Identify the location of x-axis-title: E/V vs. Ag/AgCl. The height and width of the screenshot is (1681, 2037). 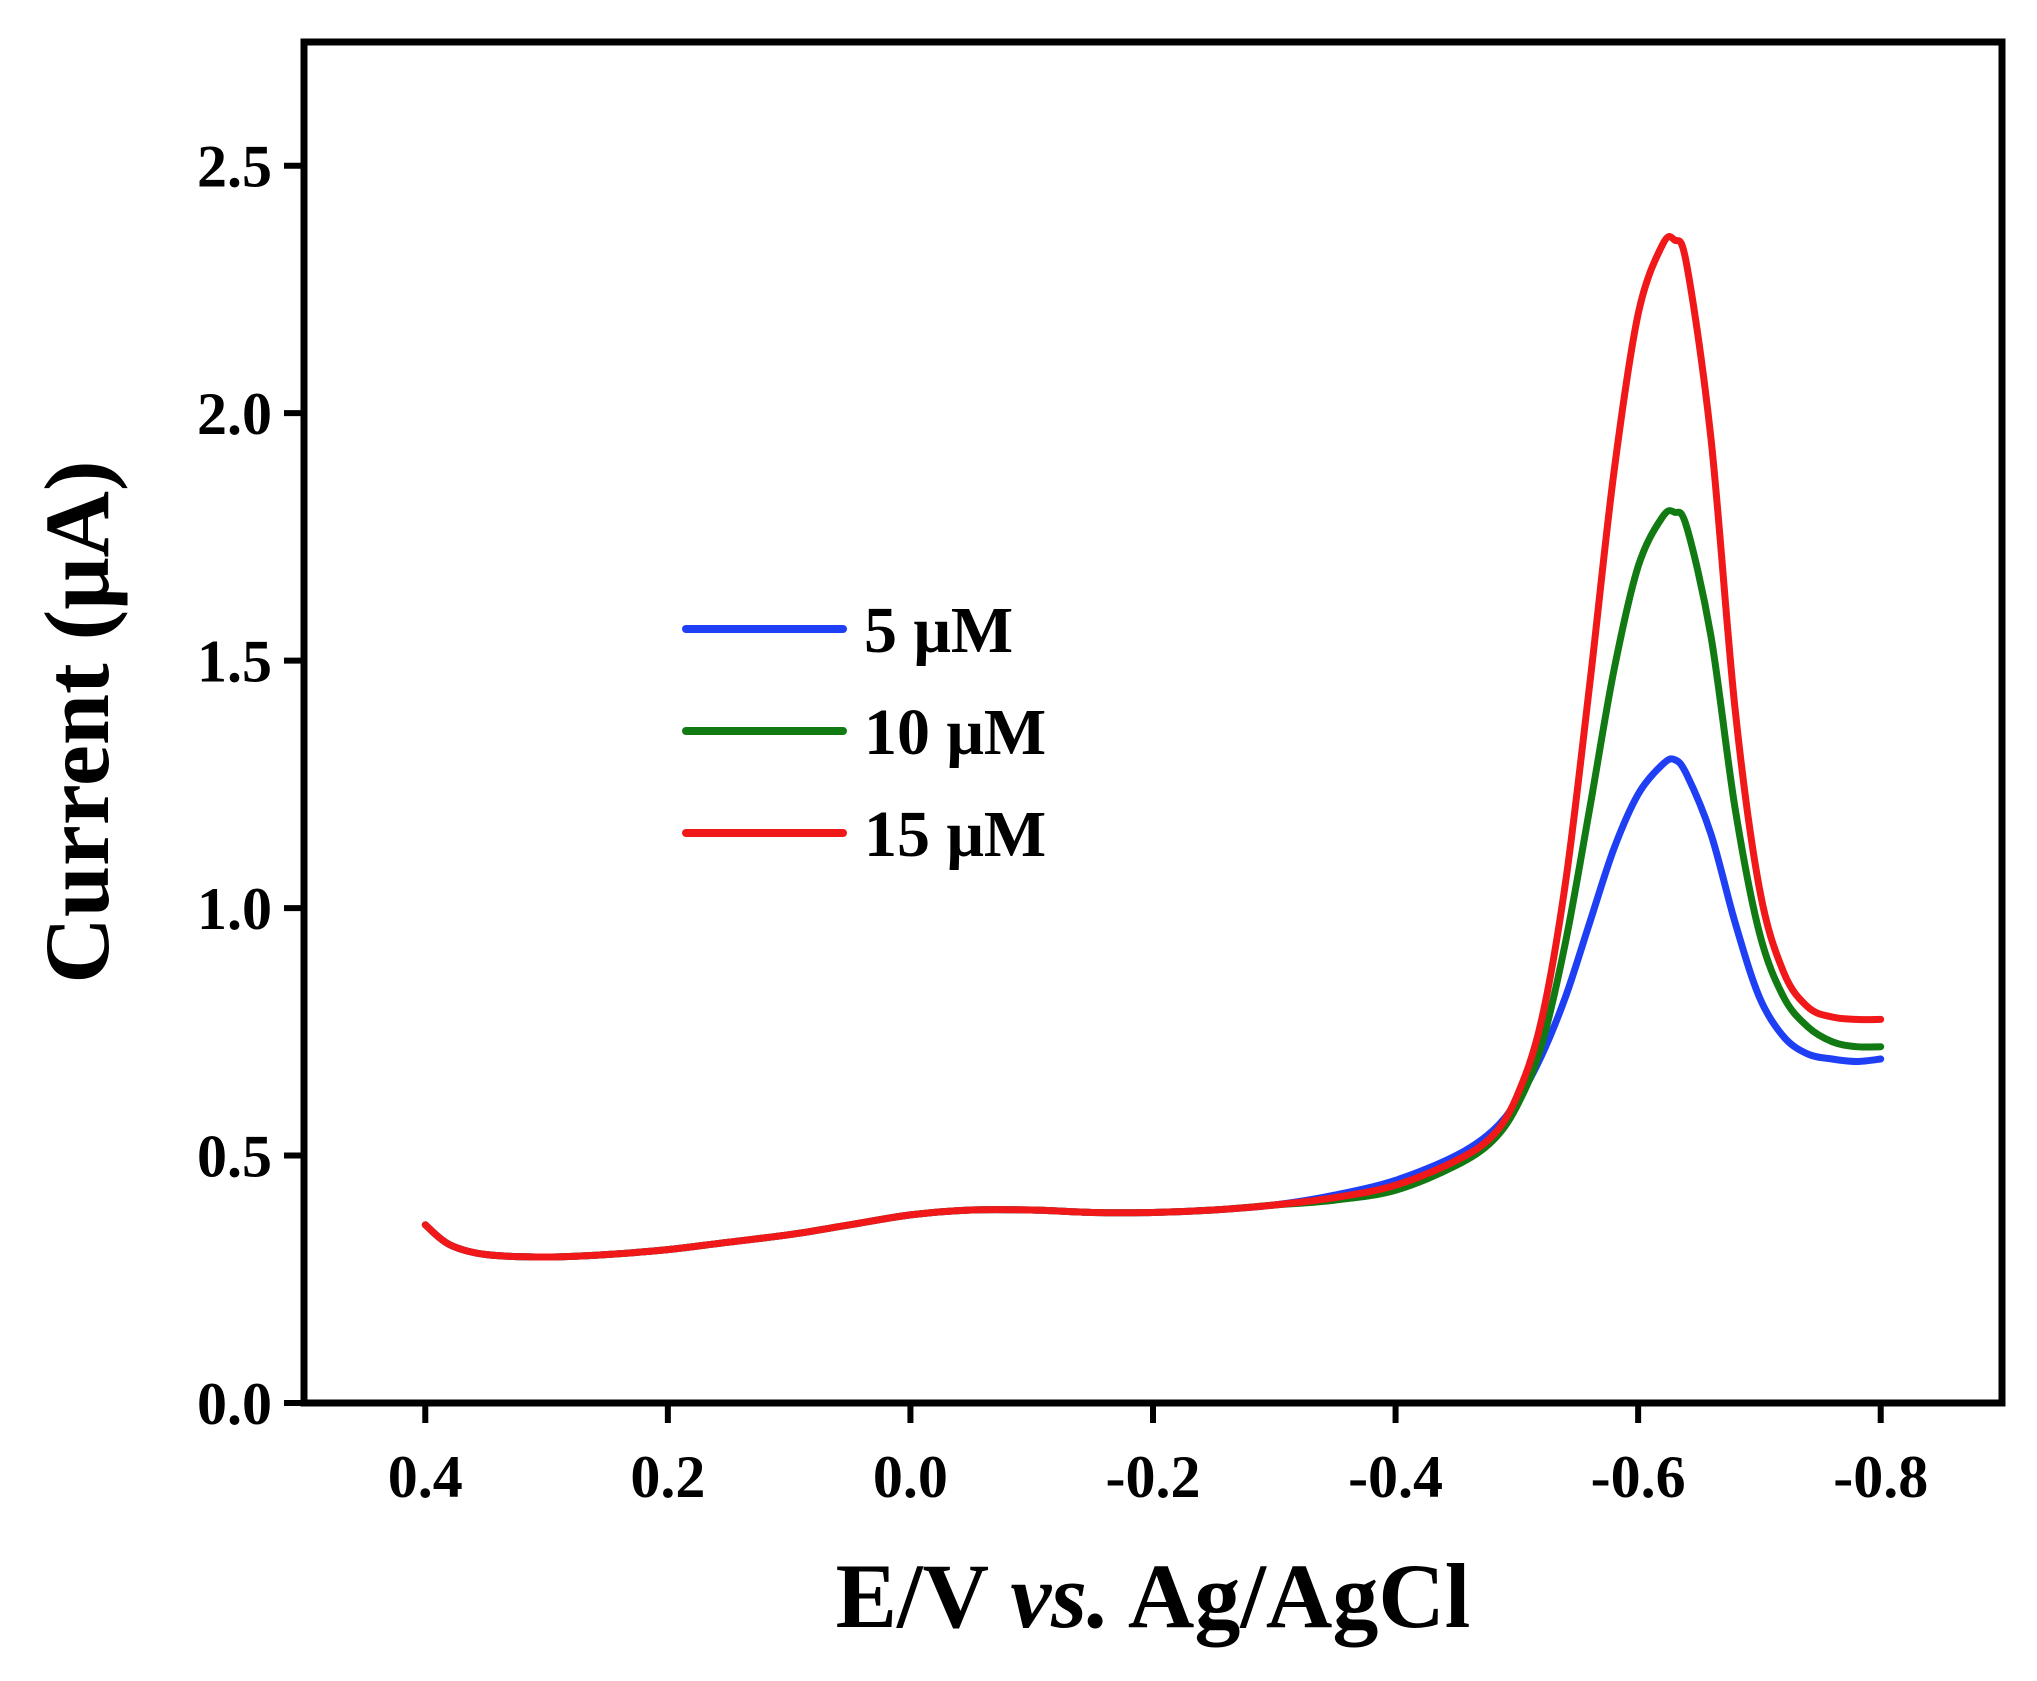
(1153, 1596).